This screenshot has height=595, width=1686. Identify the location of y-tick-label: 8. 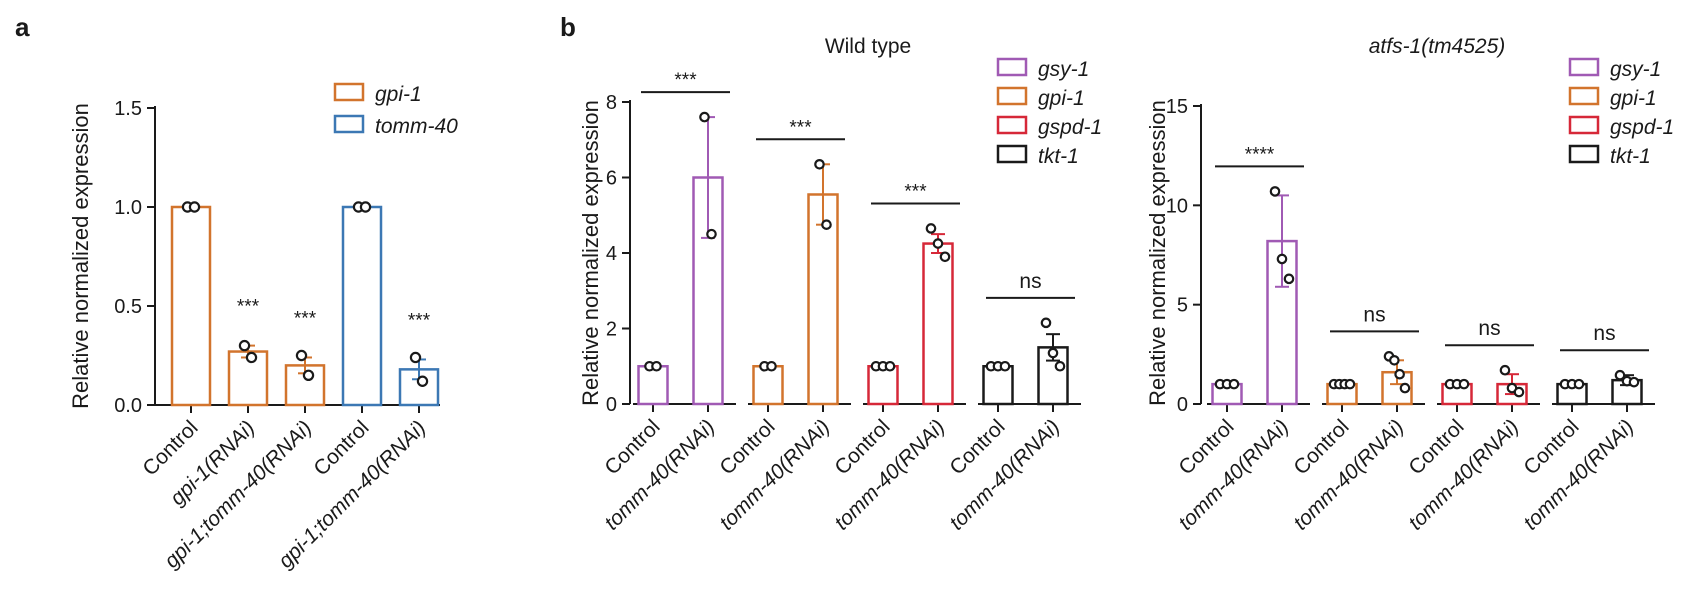
(611, 103).